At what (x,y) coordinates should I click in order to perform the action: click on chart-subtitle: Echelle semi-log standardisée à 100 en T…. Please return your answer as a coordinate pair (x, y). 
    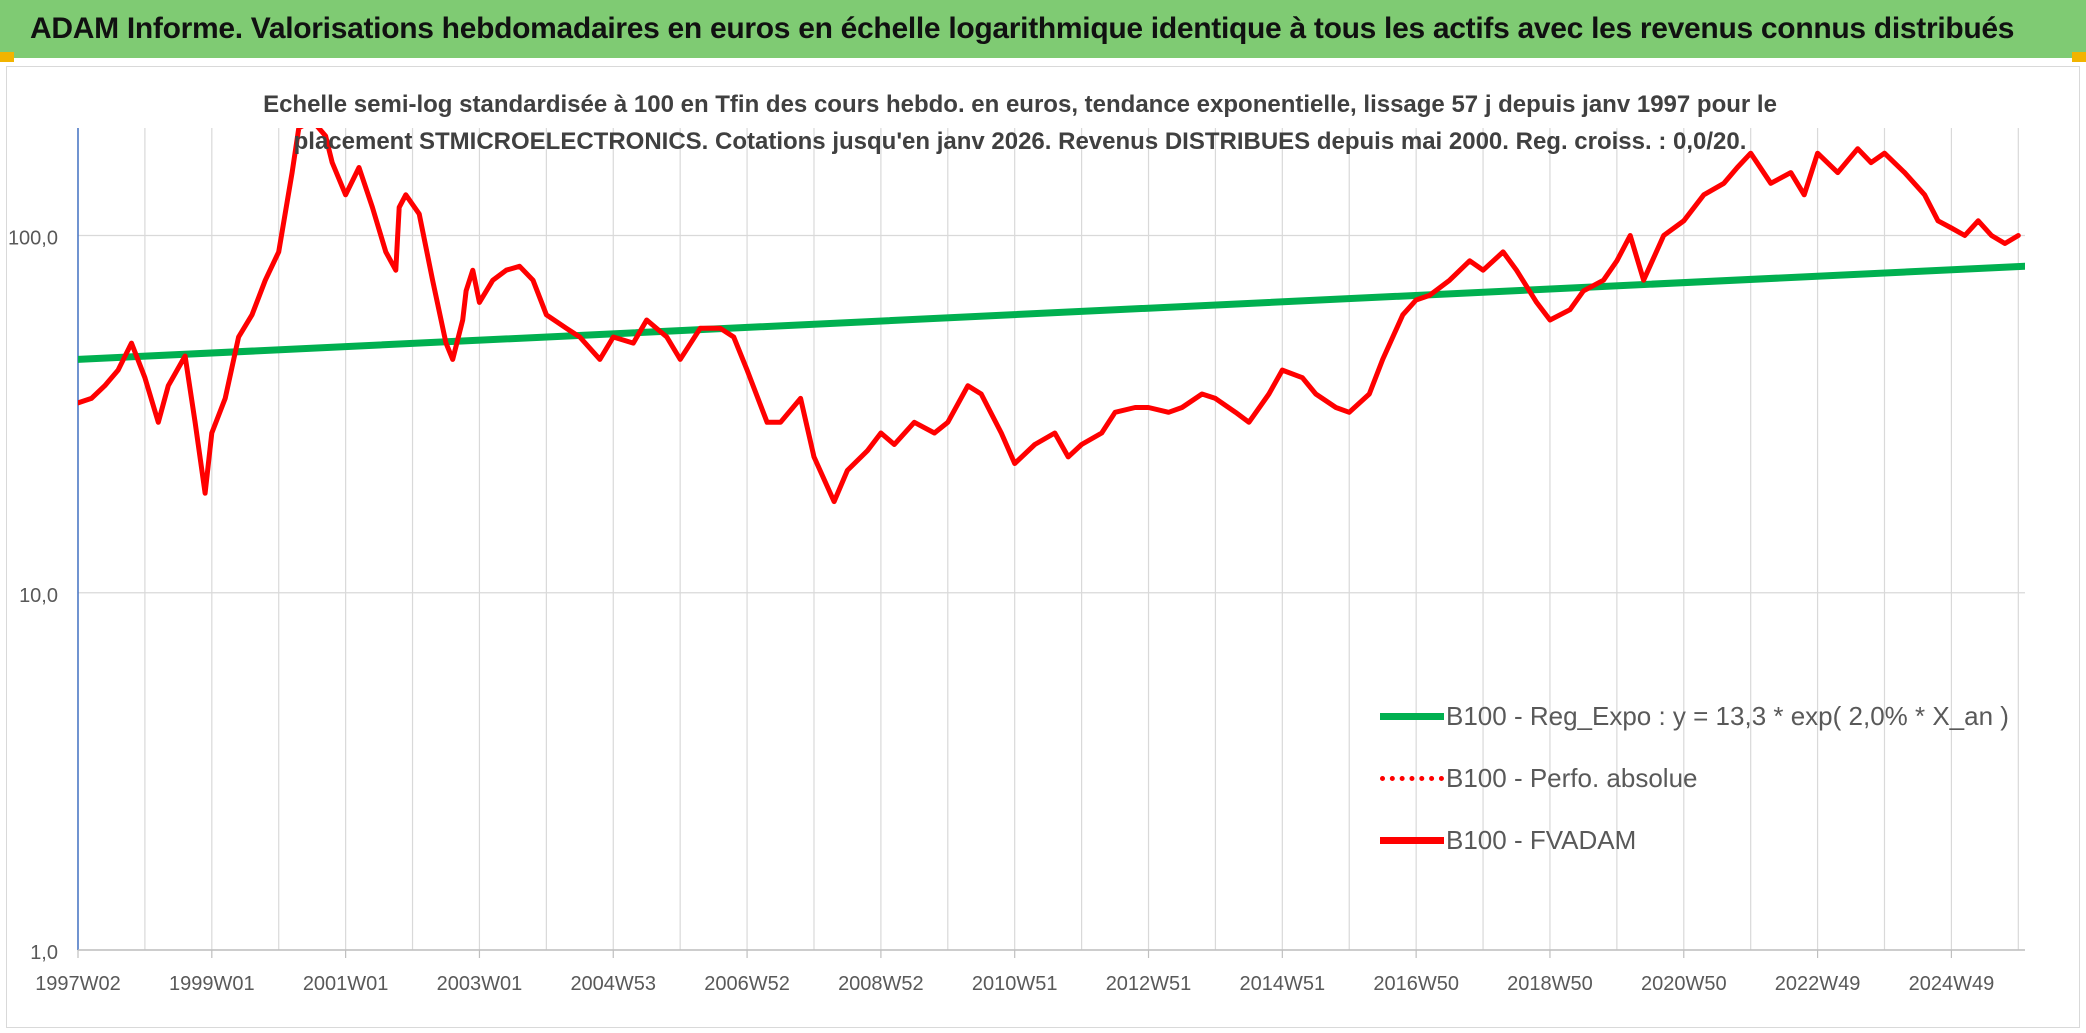
    Looking at the image, I should click on (1020, 123).